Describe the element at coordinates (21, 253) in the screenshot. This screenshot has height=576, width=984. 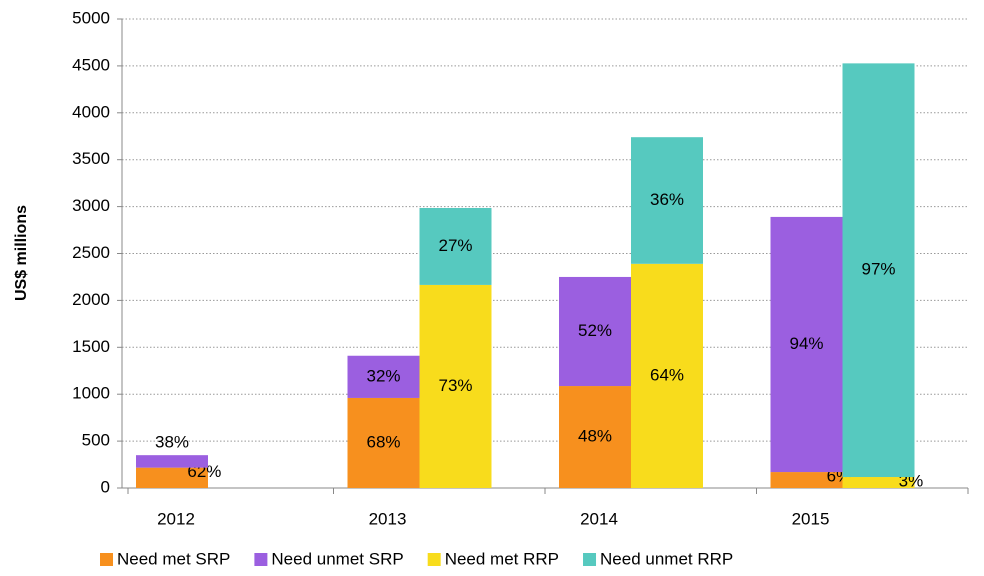
I see `y-axis-label: US$ millions` at that location.